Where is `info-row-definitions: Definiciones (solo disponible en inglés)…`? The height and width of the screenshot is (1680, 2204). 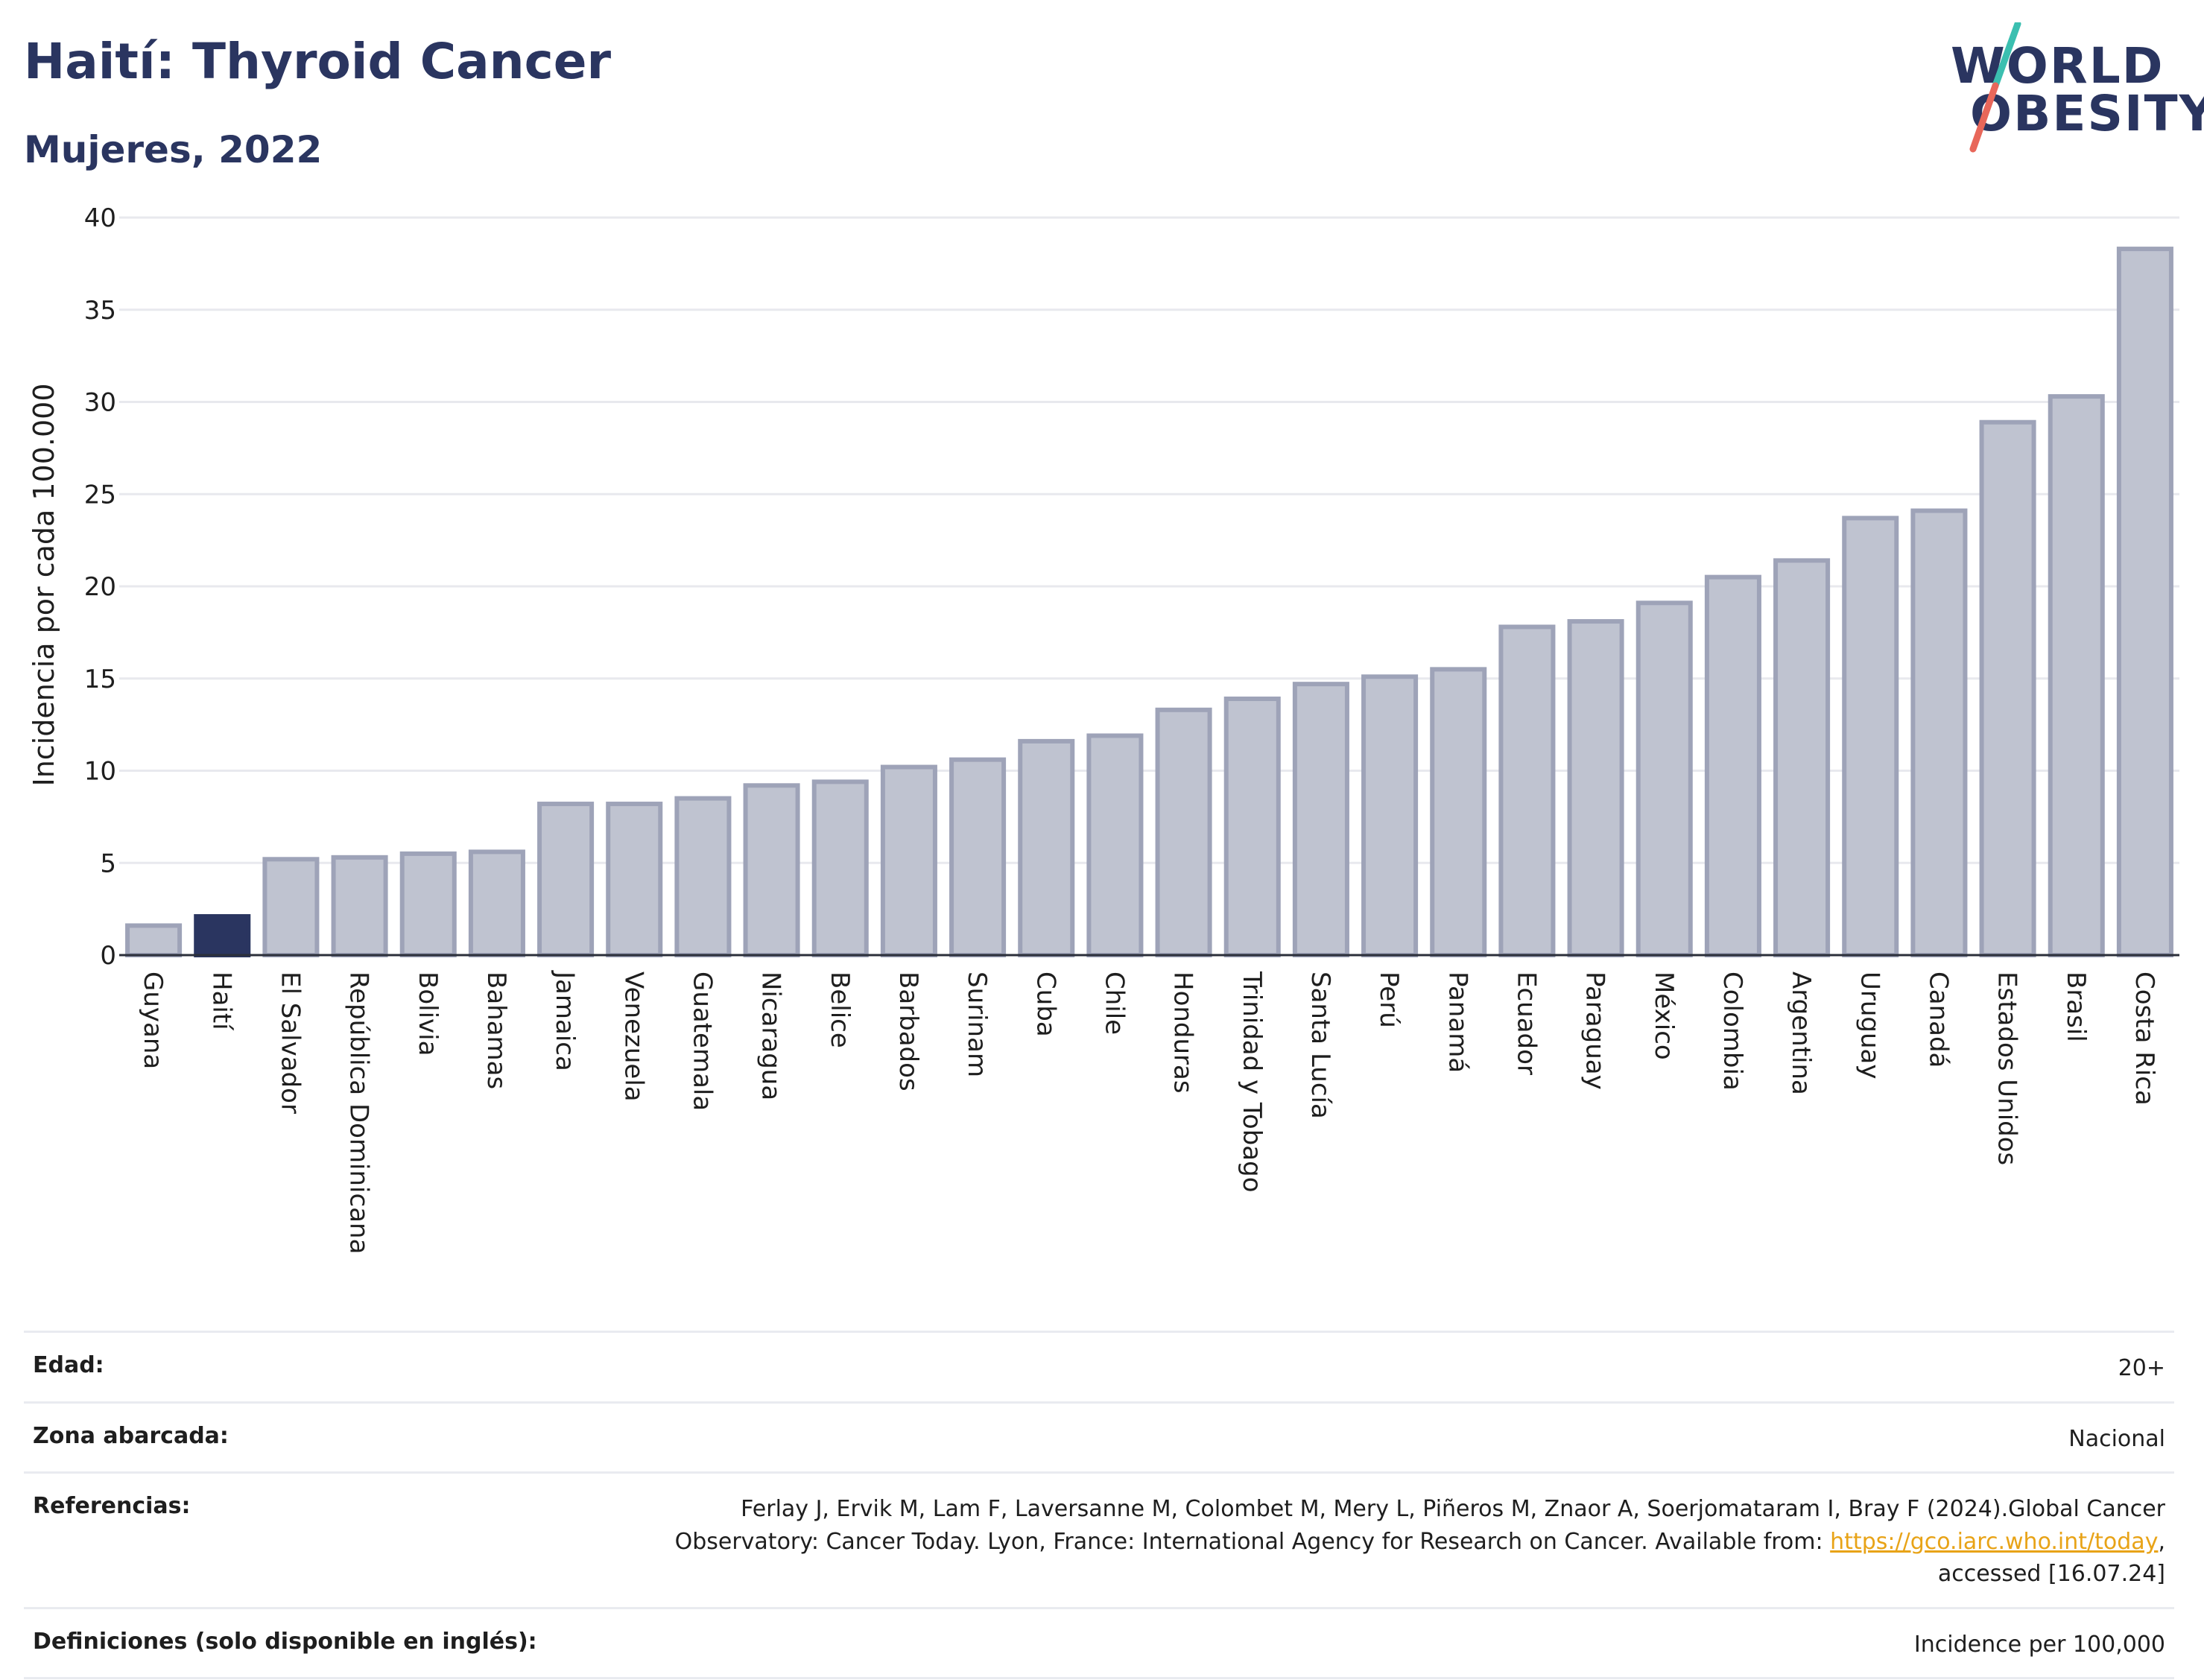 info-row-definitions: Definiciones (solo disponible en inglés)… is located at coordinates (1099, 1642).